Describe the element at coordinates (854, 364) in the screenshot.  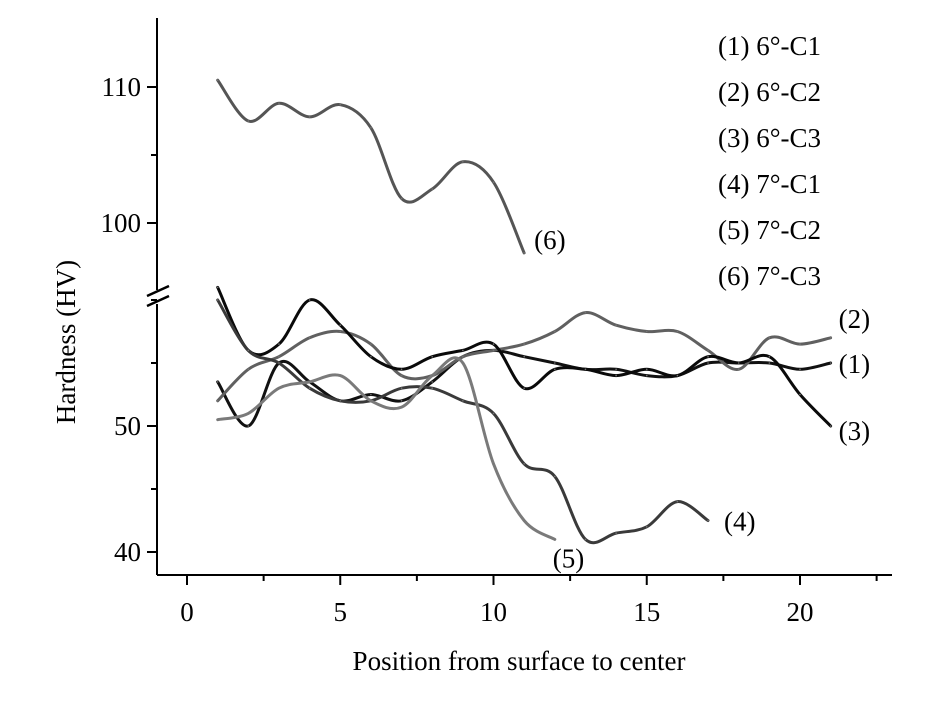
I see `series-end-label: (1)` at that location.